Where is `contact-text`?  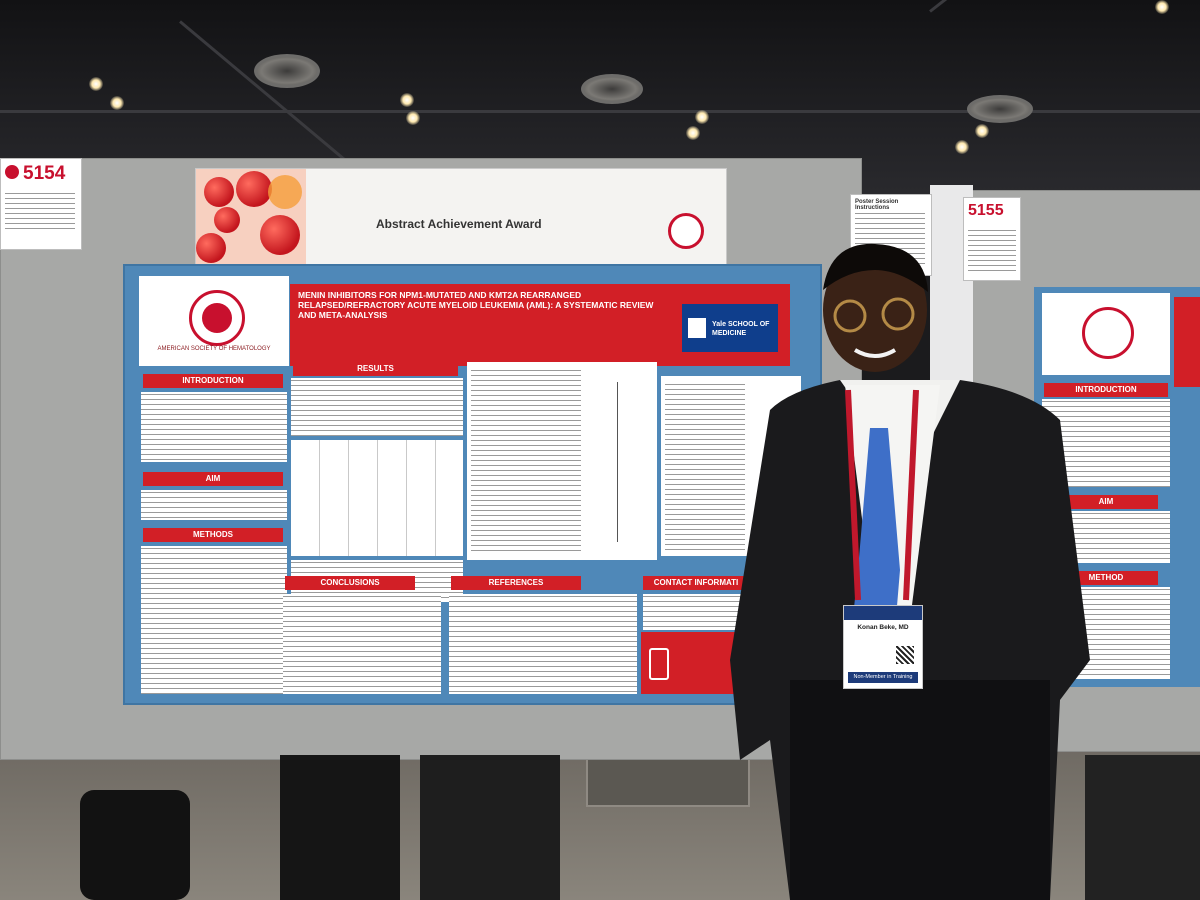 contact-text is located at coordinates (697, 612).